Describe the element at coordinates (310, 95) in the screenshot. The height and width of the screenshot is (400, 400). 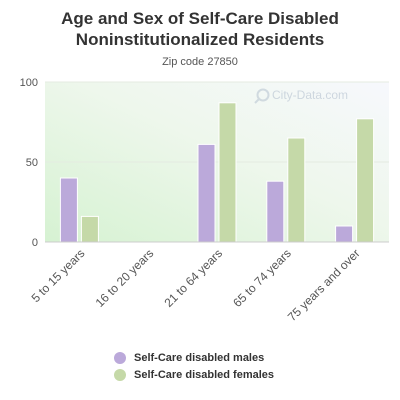
I see `watermark-text: City-Data.com` at that location.